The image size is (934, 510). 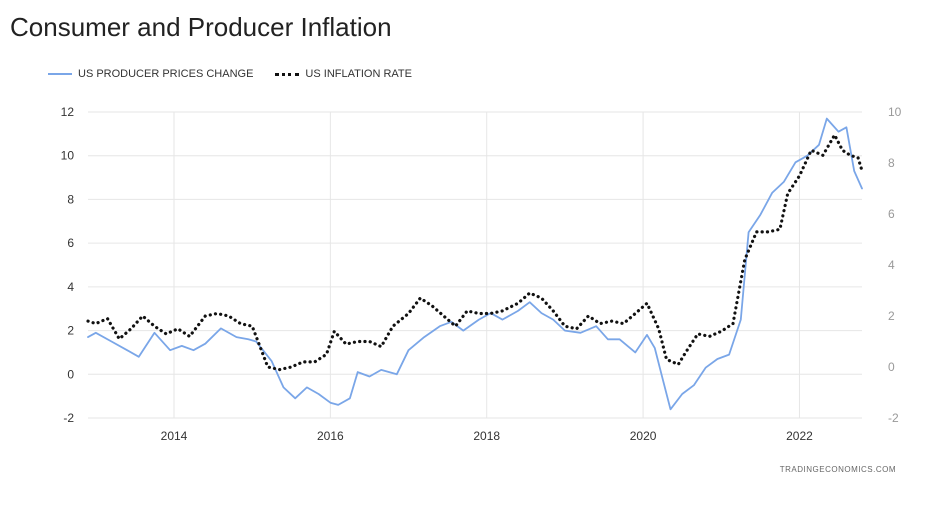 I want to click on legend-item-ppi: US PRODUCER PRICES CHANGE, so click(x=150, y=74).